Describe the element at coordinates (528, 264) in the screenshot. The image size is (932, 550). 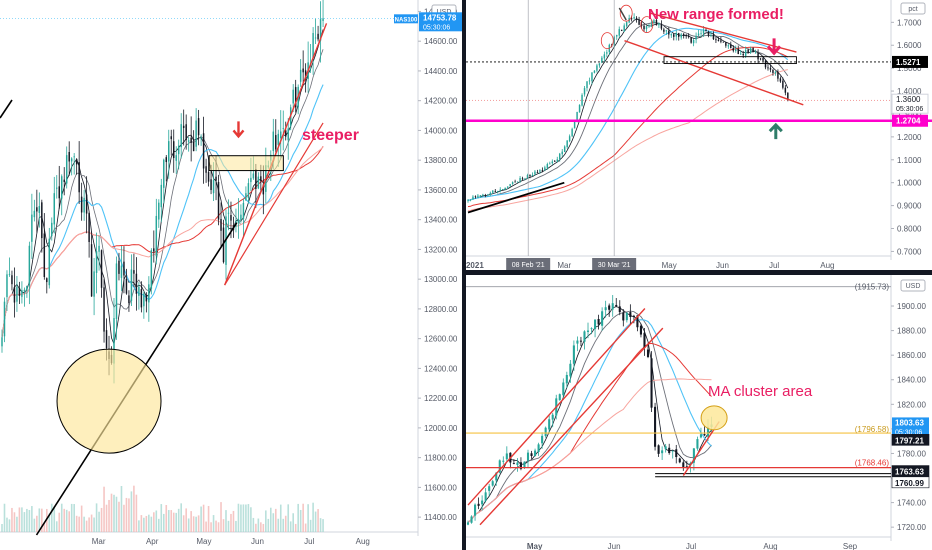
I see `date-badge-box` at that location.